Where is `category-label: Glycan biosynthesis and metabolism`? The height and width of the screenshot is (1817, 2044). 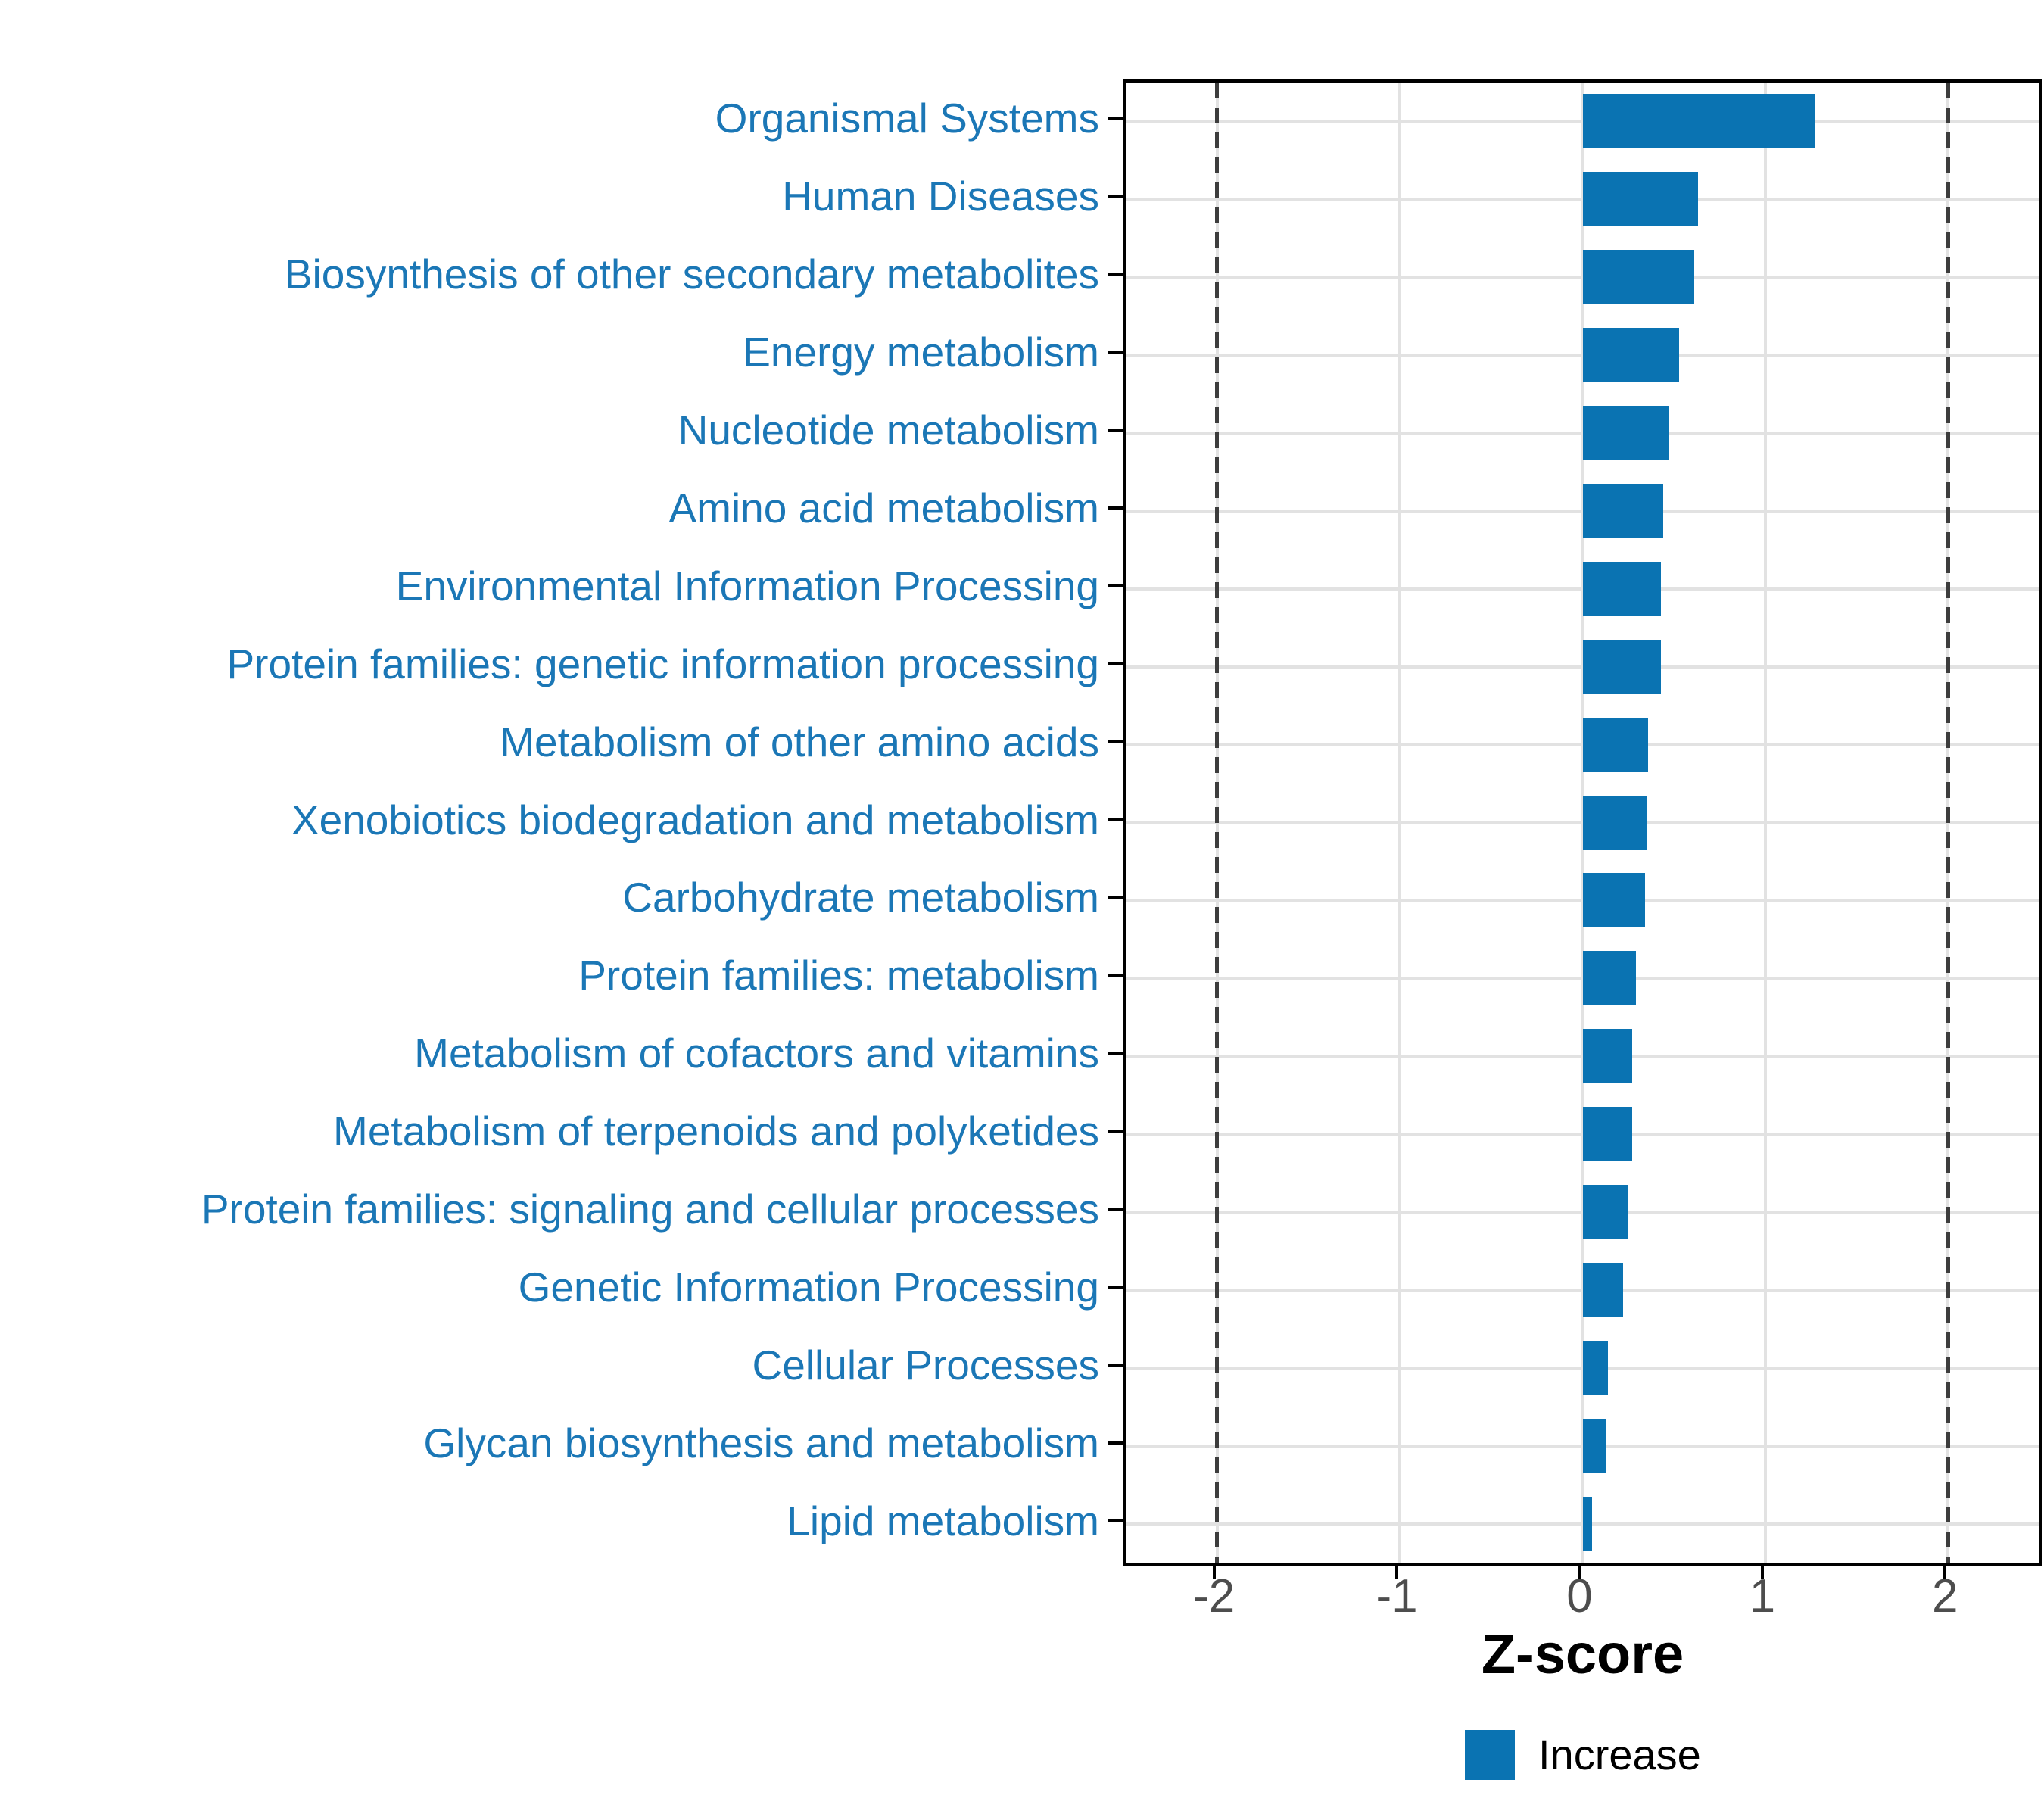
category-label: Glycan biosynthesis and metabolism is located at coordinates (761, 1442).